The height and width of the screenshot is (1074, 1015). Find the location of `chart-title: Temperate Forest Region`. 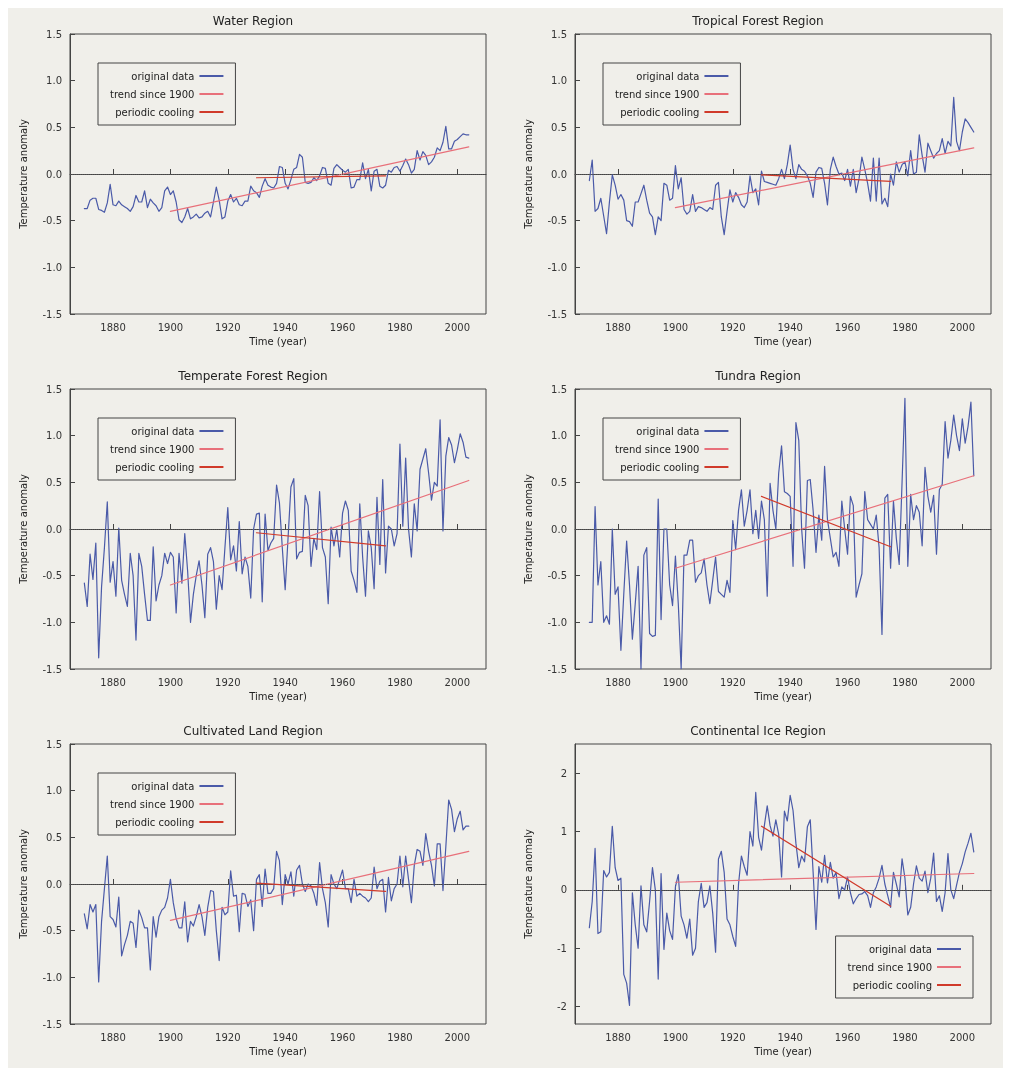

chart-title: Temperate Forest Region is located at coordinates (252, 376).